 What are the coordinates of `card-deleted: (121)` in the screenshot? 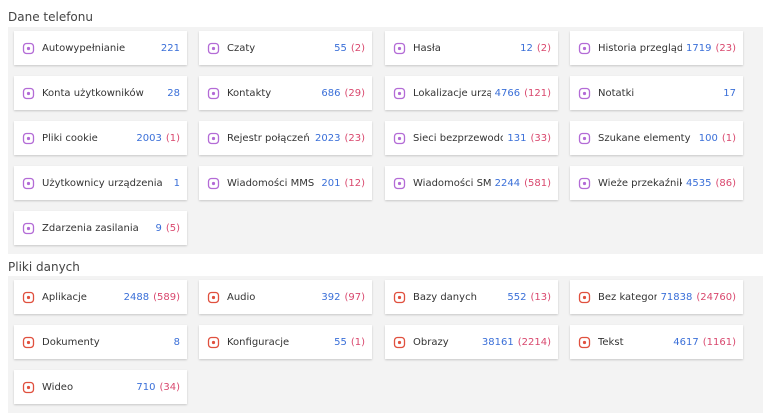 It's located at (537, 93).